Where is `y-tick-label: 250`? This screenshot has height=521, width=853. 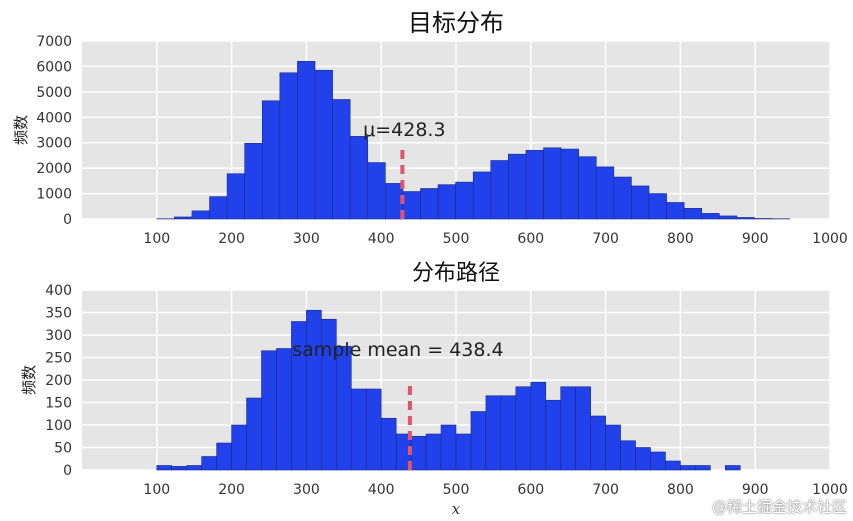
y-tick-label: 250 is located at coordinates (58, 359).